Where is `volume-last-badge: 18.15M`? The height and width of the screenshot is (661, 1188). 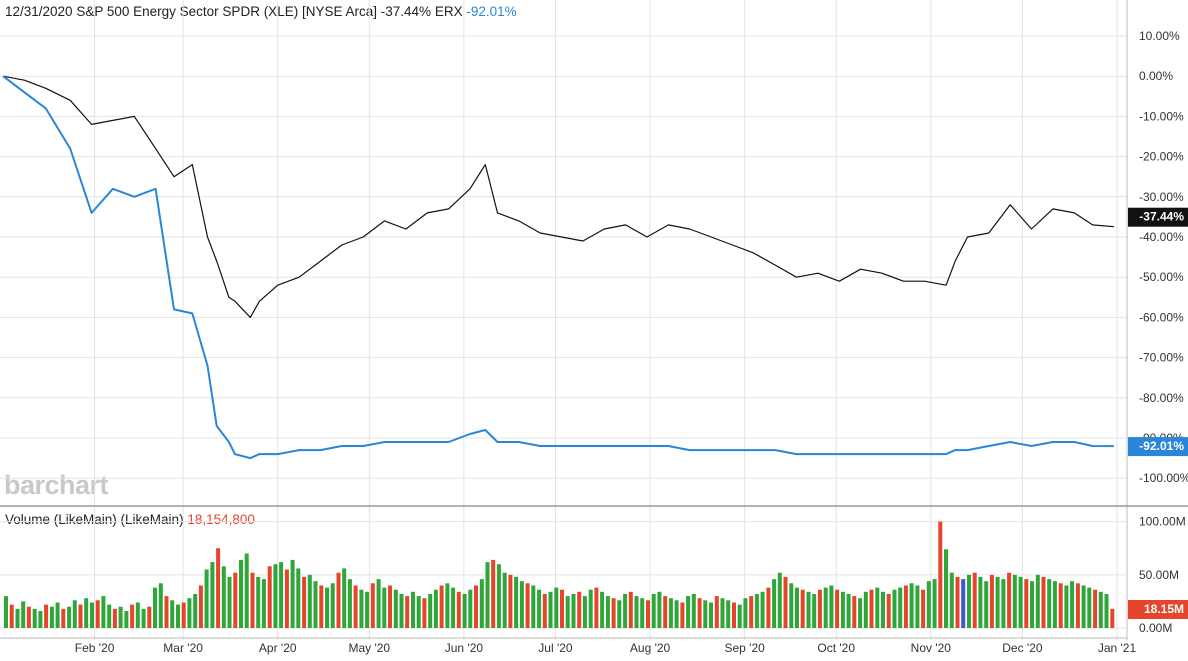 volume-last-badge: 18.15M is located at coordinates (1164, 609).